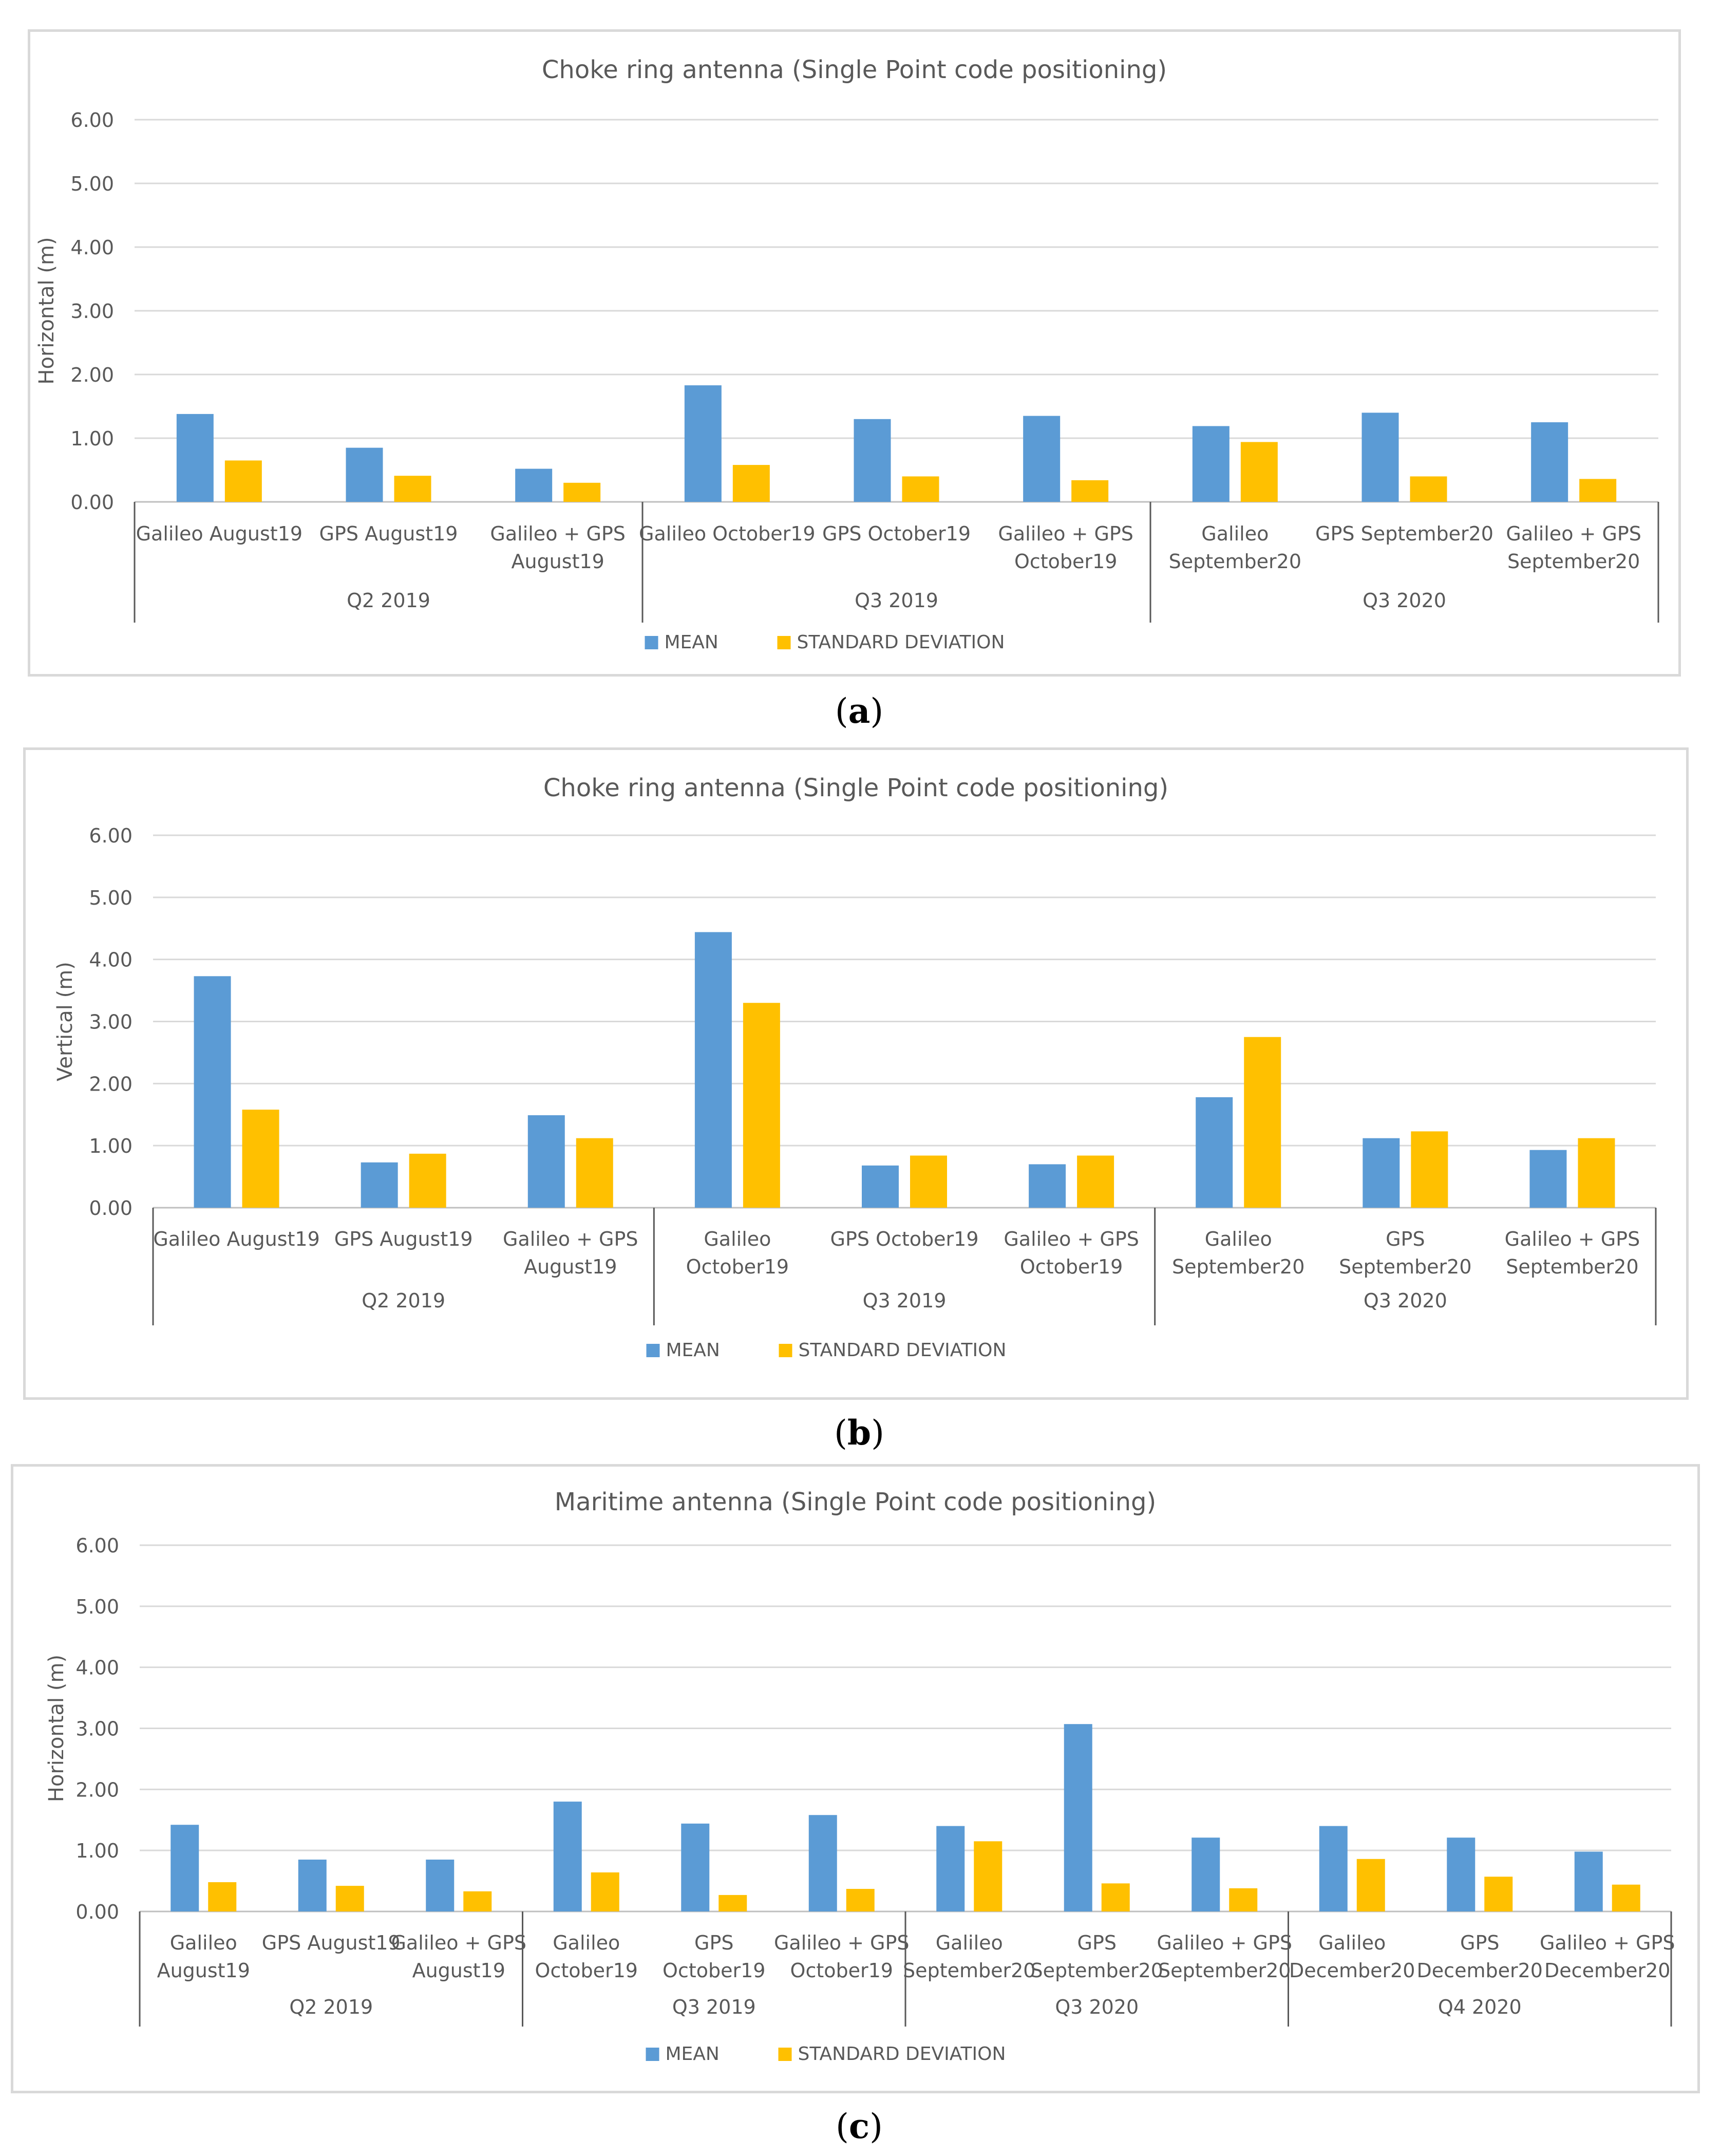  What do you see at coordinates (1480, 2007) in the screenshot?
I see `x-group-label: Q4 2020` at bounding box center [1480, 2007].